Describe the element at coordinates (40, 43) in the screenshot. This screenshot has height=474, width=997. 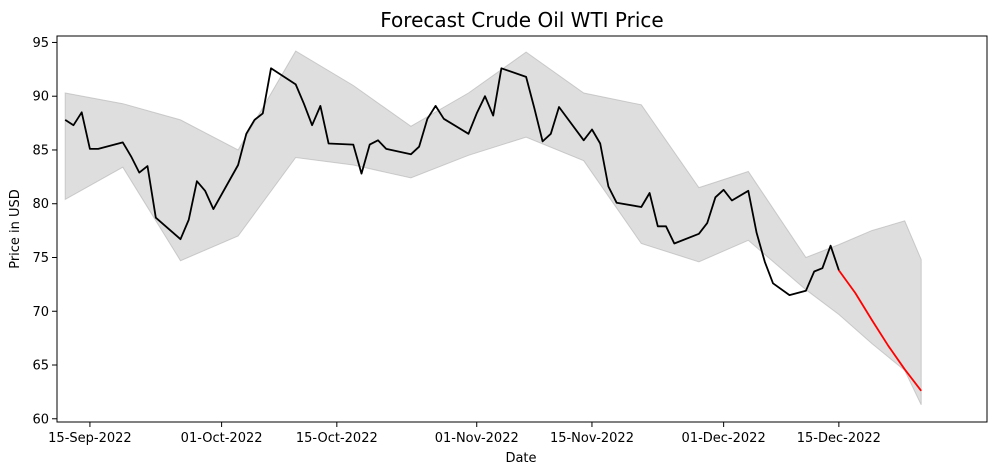
I see `y-tick-label: 95` at that location.